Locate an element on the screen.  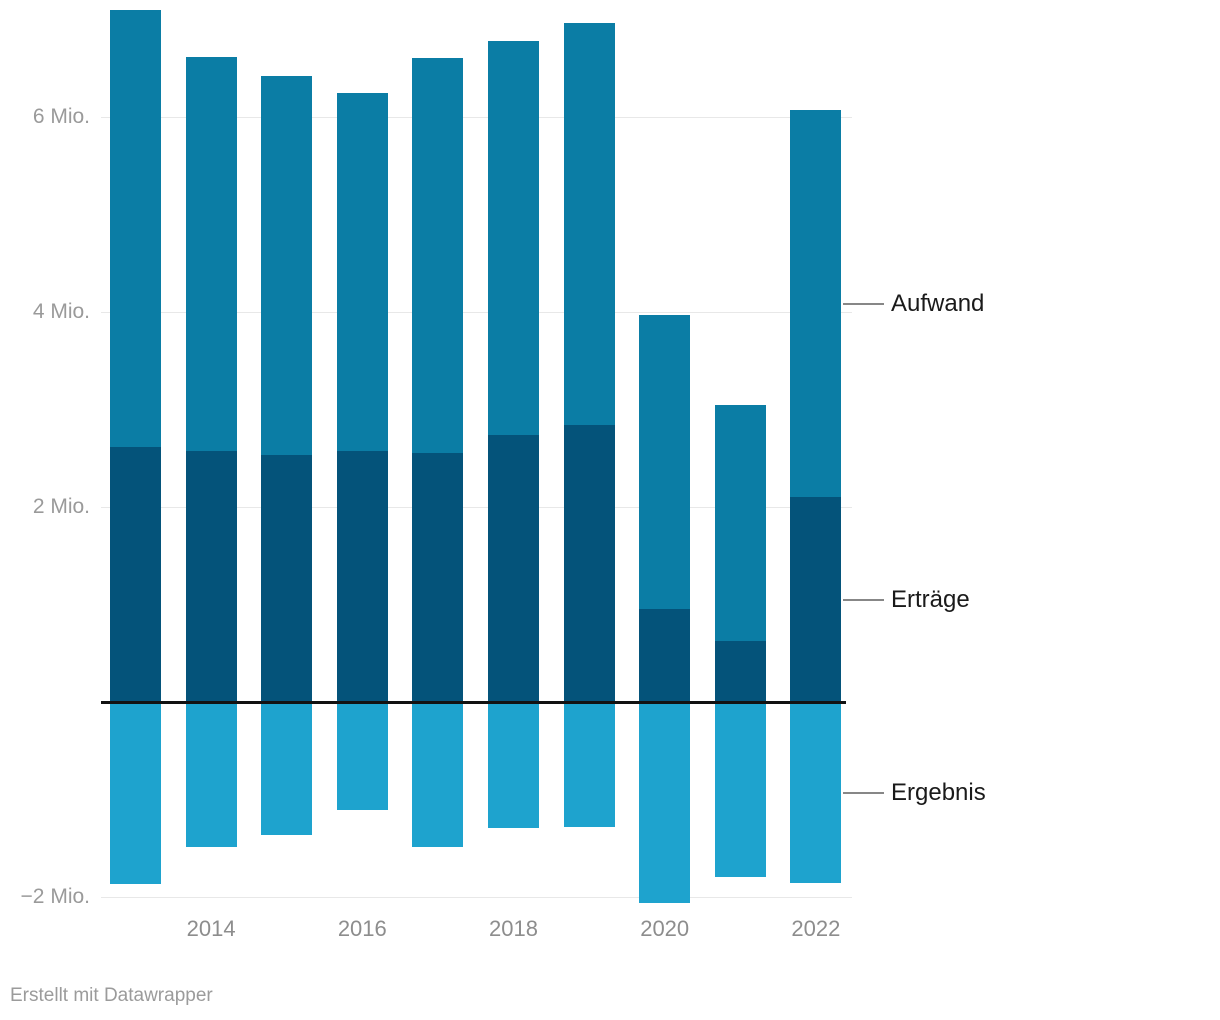
y-axis-label-4-mio: 4 Mio. is located at coordinates (61, 311).